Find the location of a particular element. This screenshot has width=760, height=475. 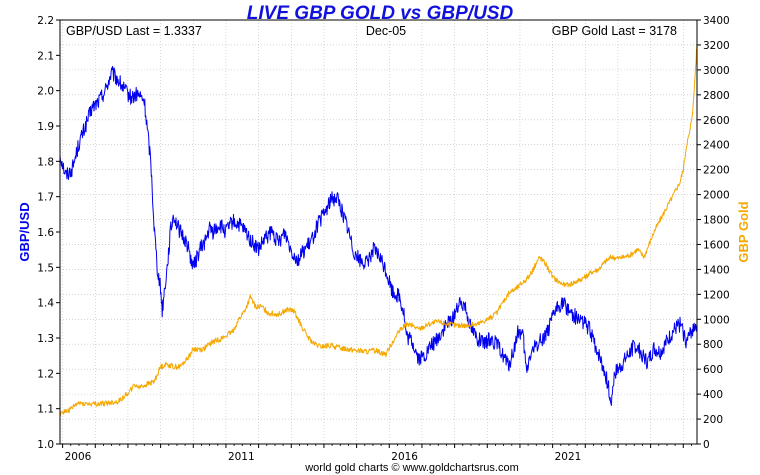

x-tick-label: 2011 is located at coordinates (241, 457).